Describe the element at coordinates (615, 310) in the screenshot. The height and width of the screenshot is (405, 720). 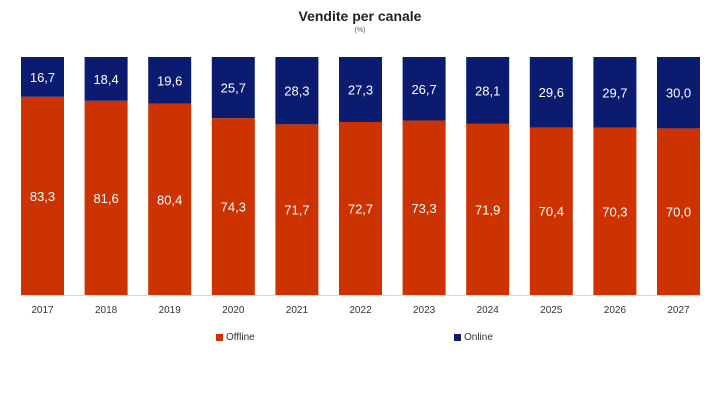
I see `x-tick-label: 2026` at that location.